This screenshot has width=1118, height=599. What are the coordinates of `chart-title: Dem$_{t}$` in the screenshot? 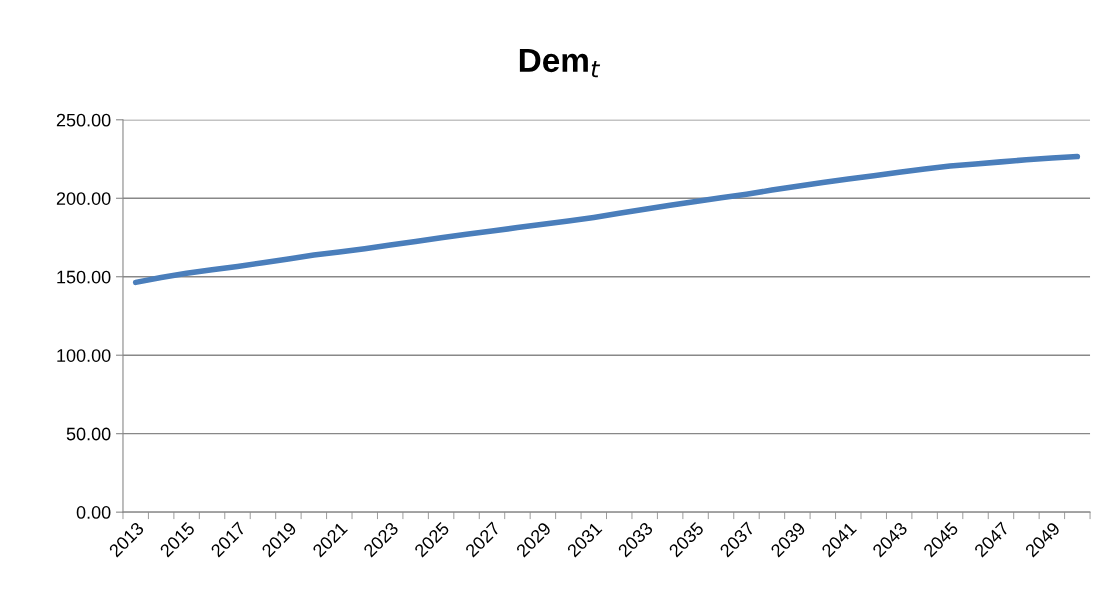 It's located at (560, 63).